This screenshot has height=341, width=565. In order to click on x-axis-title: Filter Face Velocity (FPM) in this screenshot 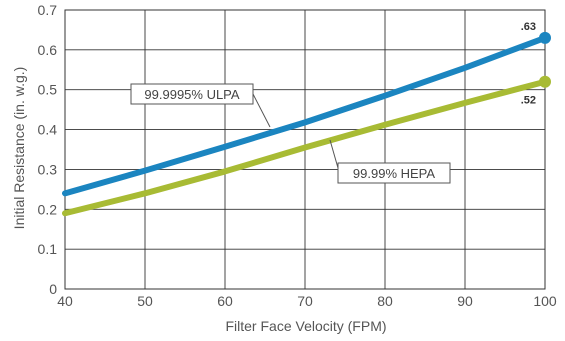, I will do `click(305, 326)`.